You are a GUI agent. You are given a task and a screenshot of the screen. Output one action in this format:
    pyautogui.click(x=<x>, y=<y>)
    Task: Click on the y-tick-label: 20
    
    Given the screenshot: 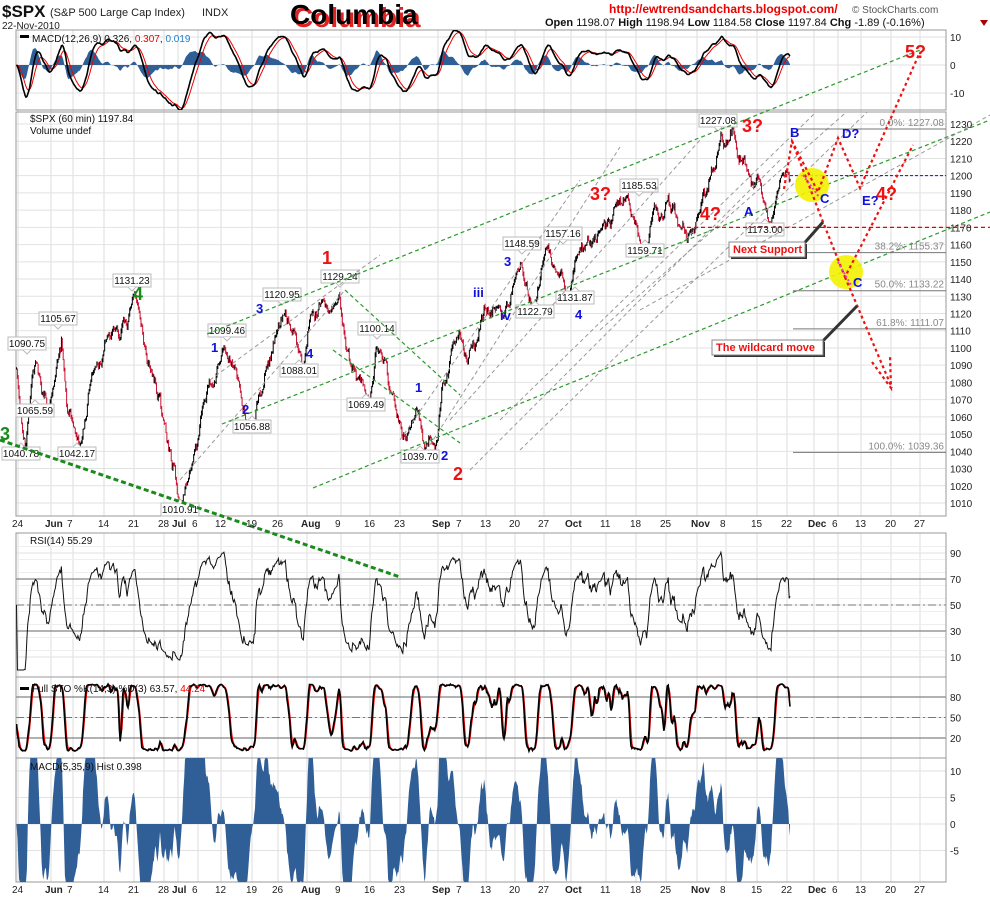 What is the action you would take?
    pyautogui.click(x=956, y=739)
    